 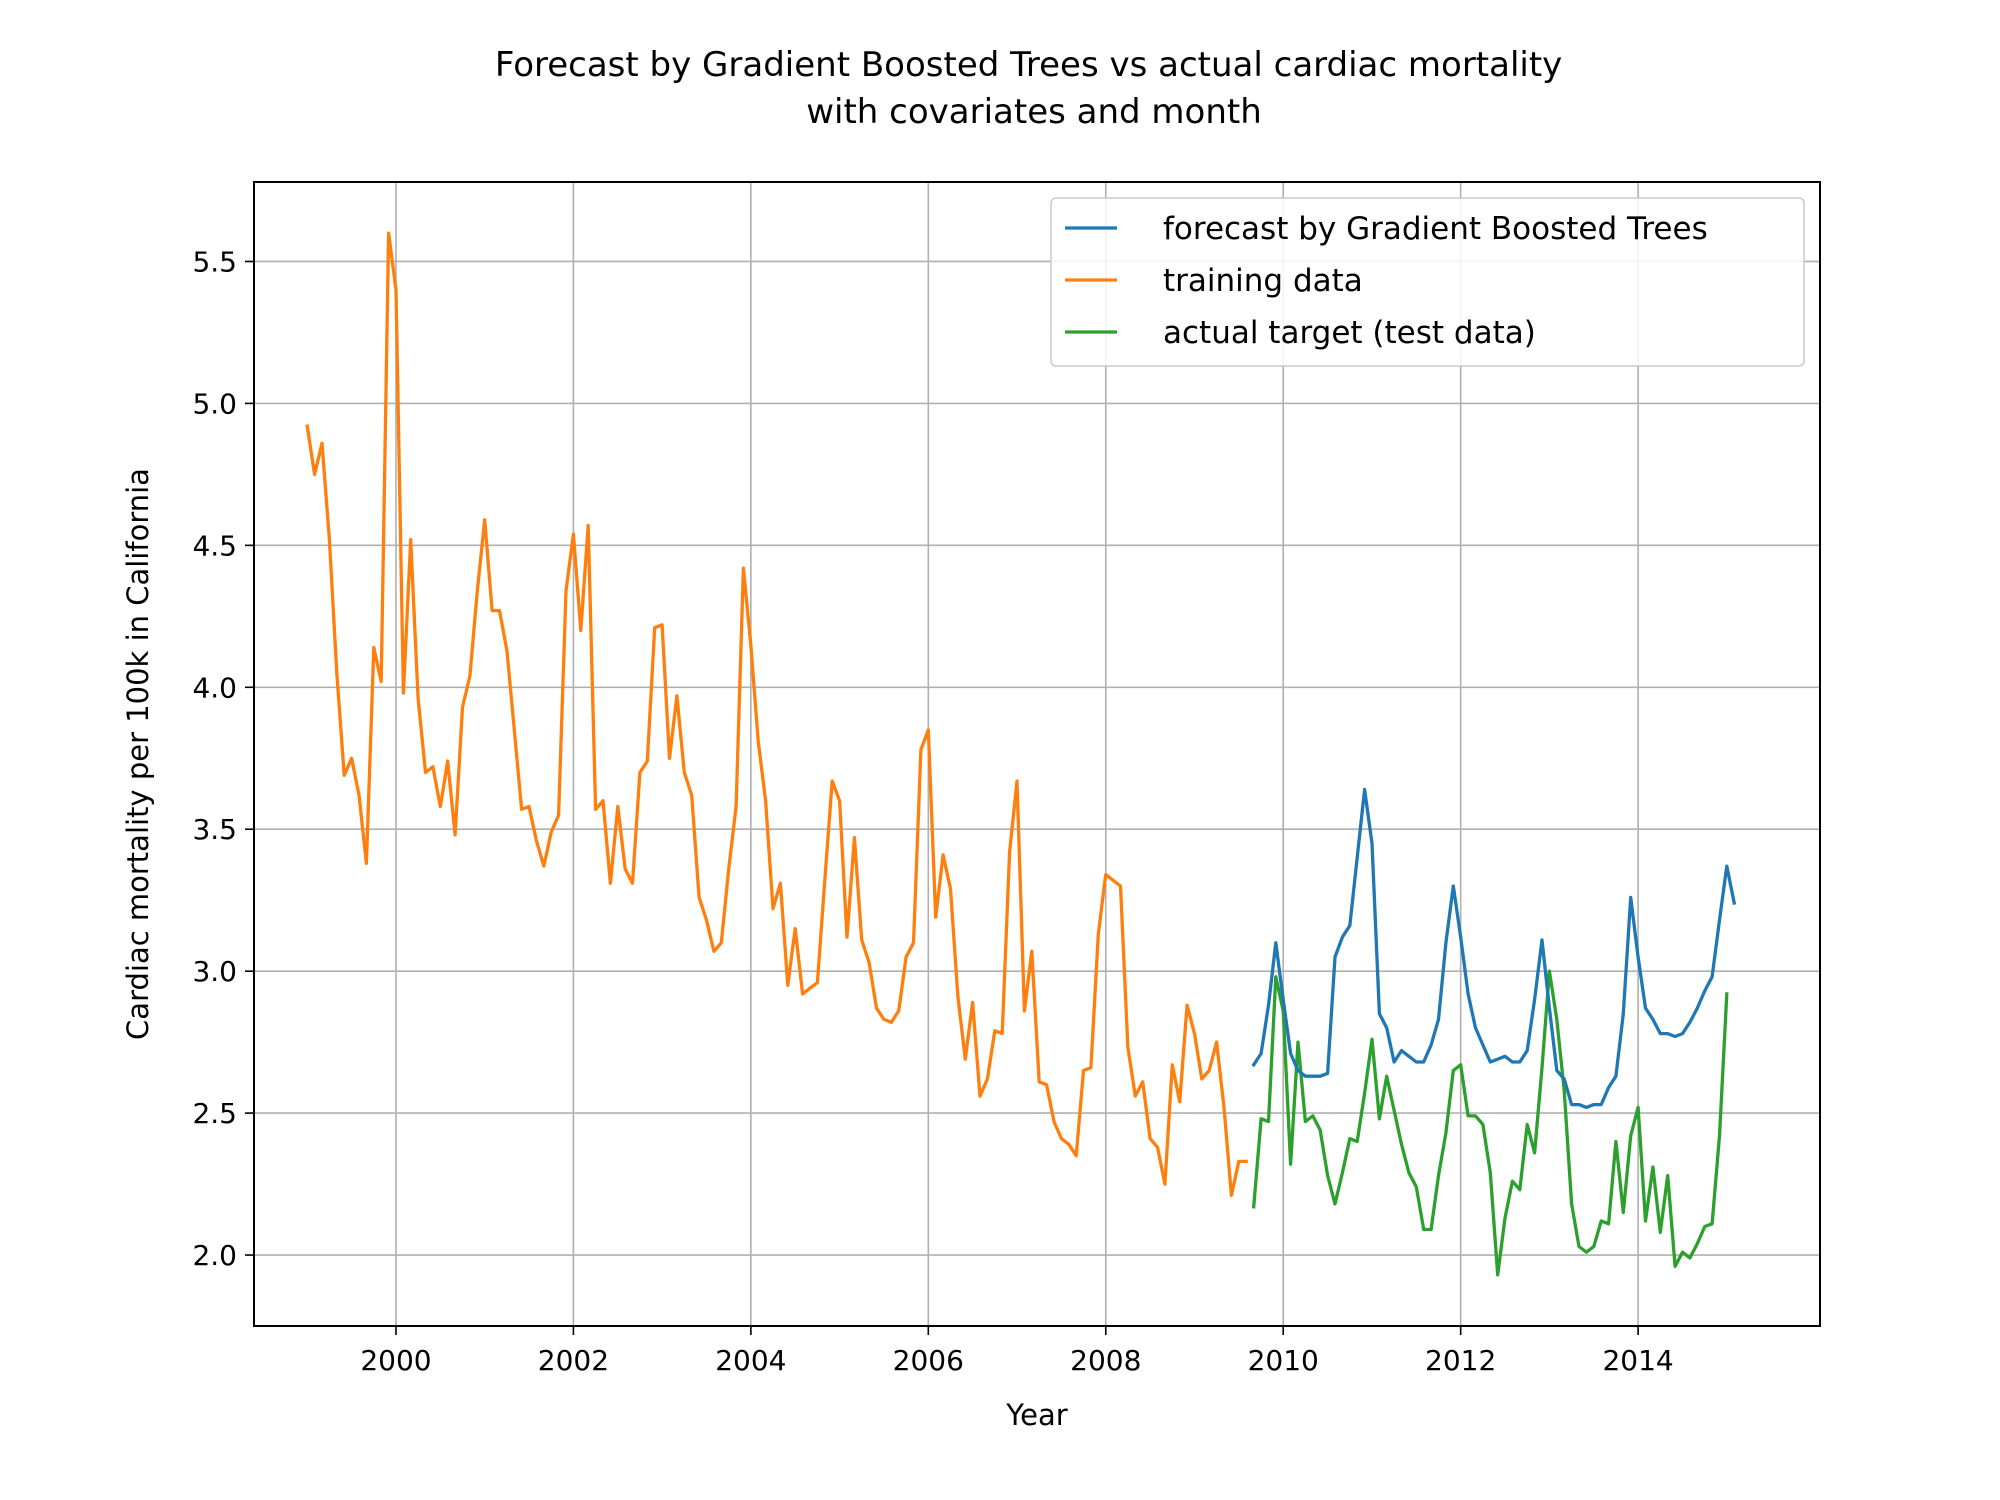 I want to click on y-tick-label: 4.0, so click(x=214, y=687).